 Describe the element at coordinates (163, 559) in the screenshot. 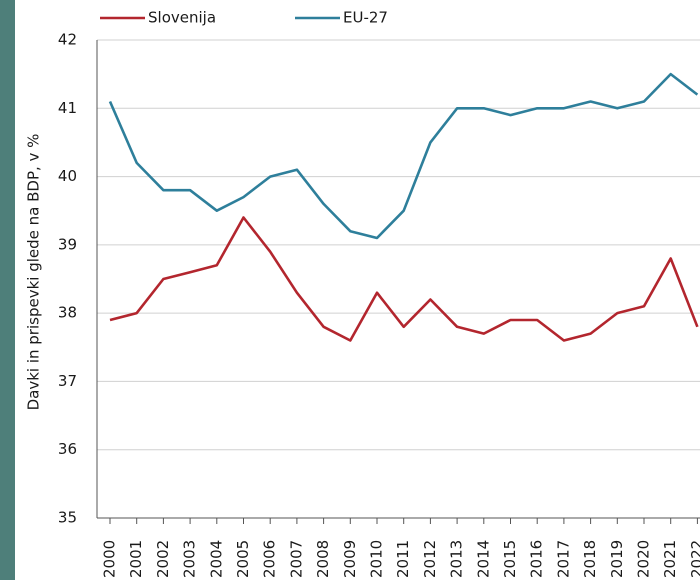

I see `x-tick-label: 2002` at that location.